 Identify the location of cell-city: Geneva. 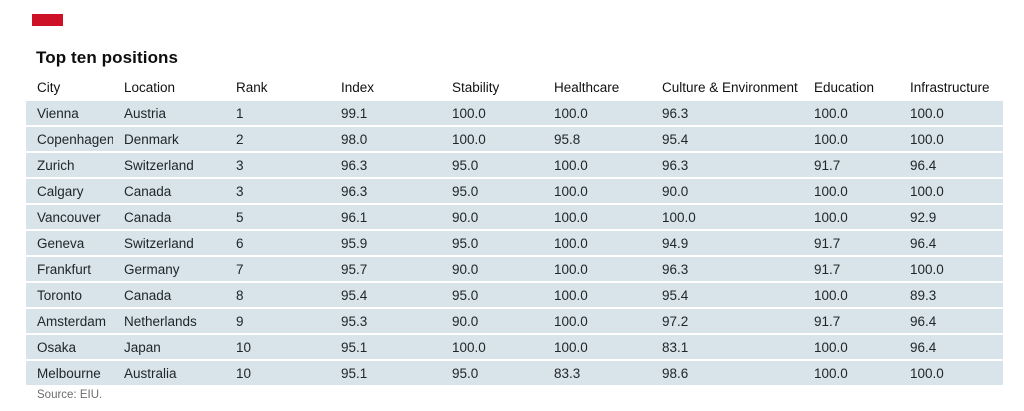
(69, 243).